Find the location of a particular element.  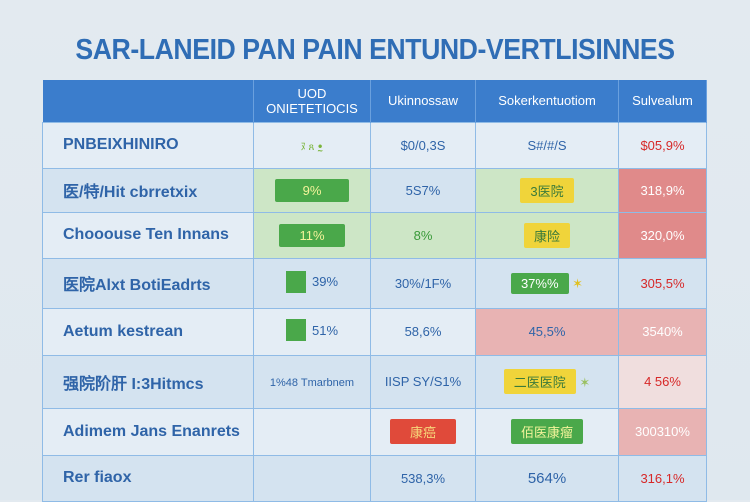

cell: ﾇ ጸ ꔸ is located at coordinates (312, 145).